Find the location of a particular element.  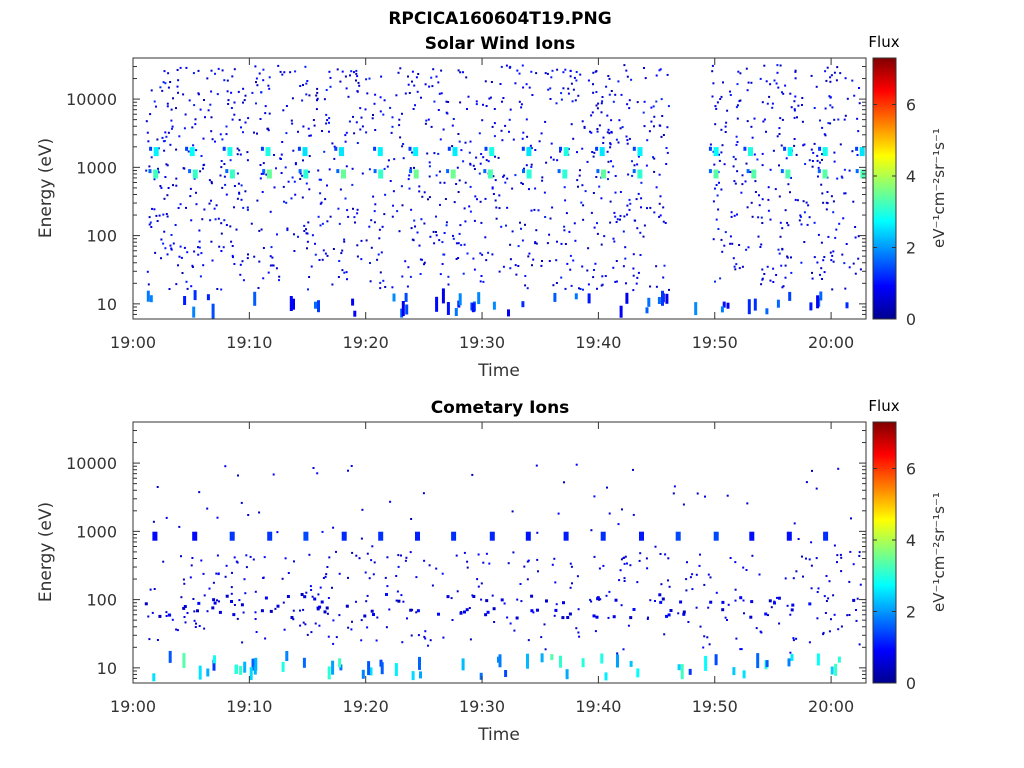

band-cell-main-peak is located at coordinates (598, 171).